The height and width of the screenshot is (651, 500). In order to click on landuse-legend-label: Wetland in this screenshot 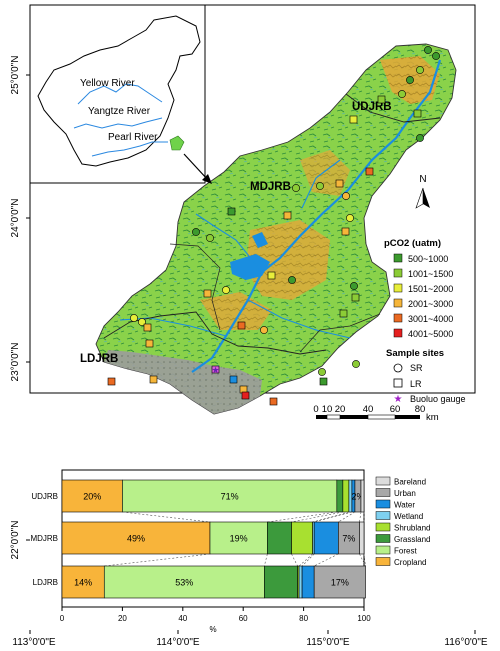, I will do `click(408, 516)`.